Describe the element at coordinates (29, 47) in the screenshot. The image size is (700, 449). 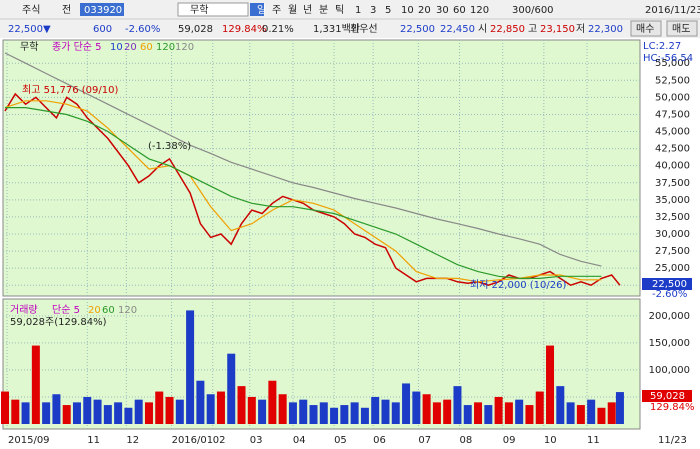
I see `legend-item: 무학` at that location.